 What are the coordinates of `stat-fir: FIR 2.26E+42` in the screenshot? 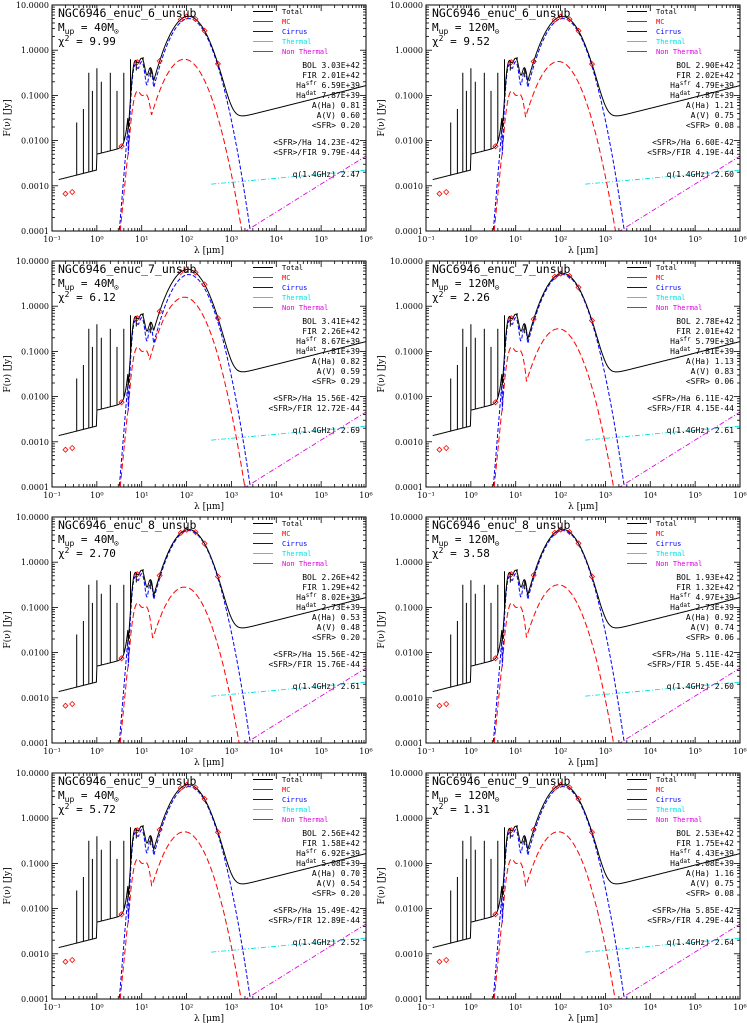 It's located at (331, 331).